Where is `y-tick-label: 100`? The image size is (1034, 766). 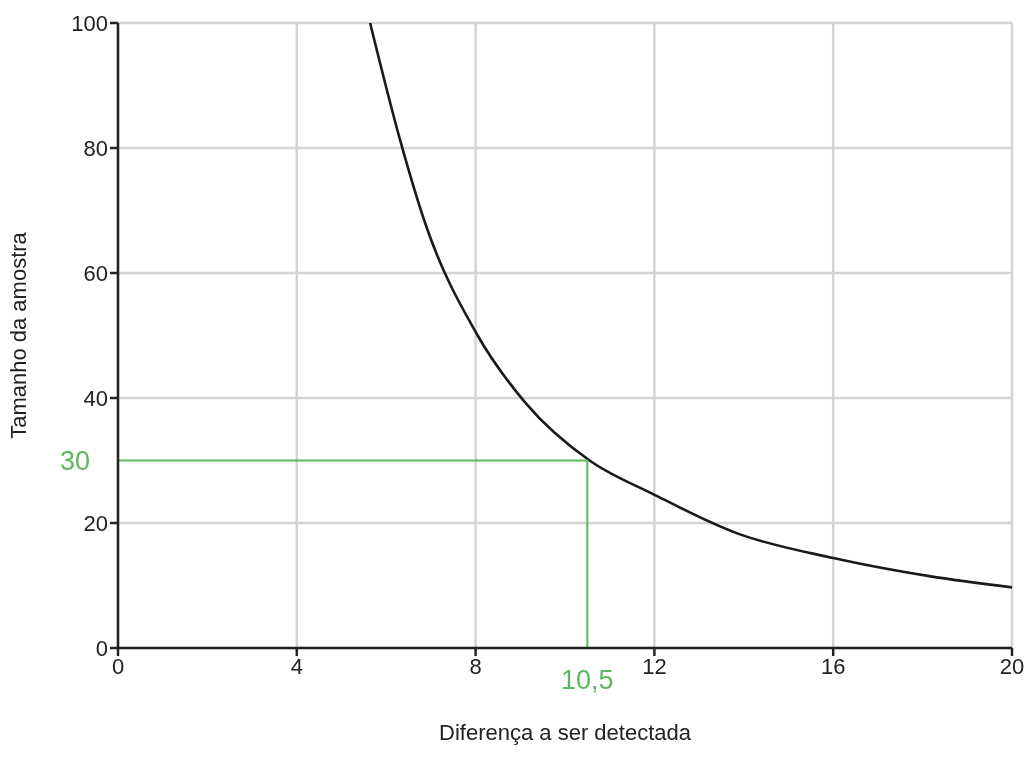 y-tick-label: 100 is located at coordinates (89, 23).